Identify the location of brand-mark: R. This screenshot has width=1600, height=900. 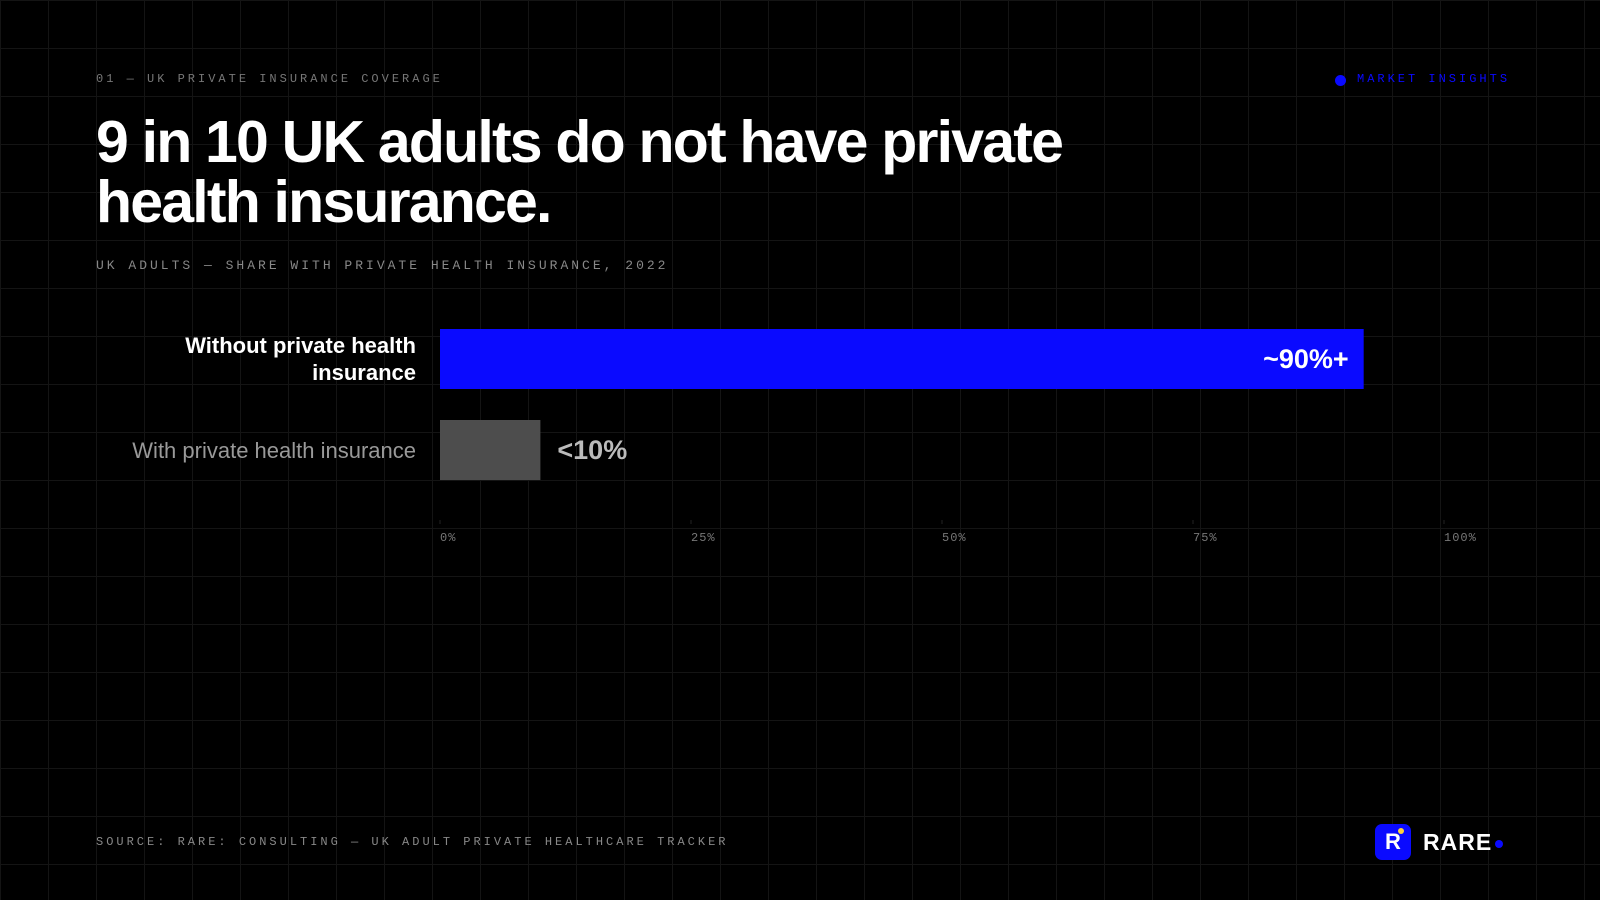
(1393, 842).